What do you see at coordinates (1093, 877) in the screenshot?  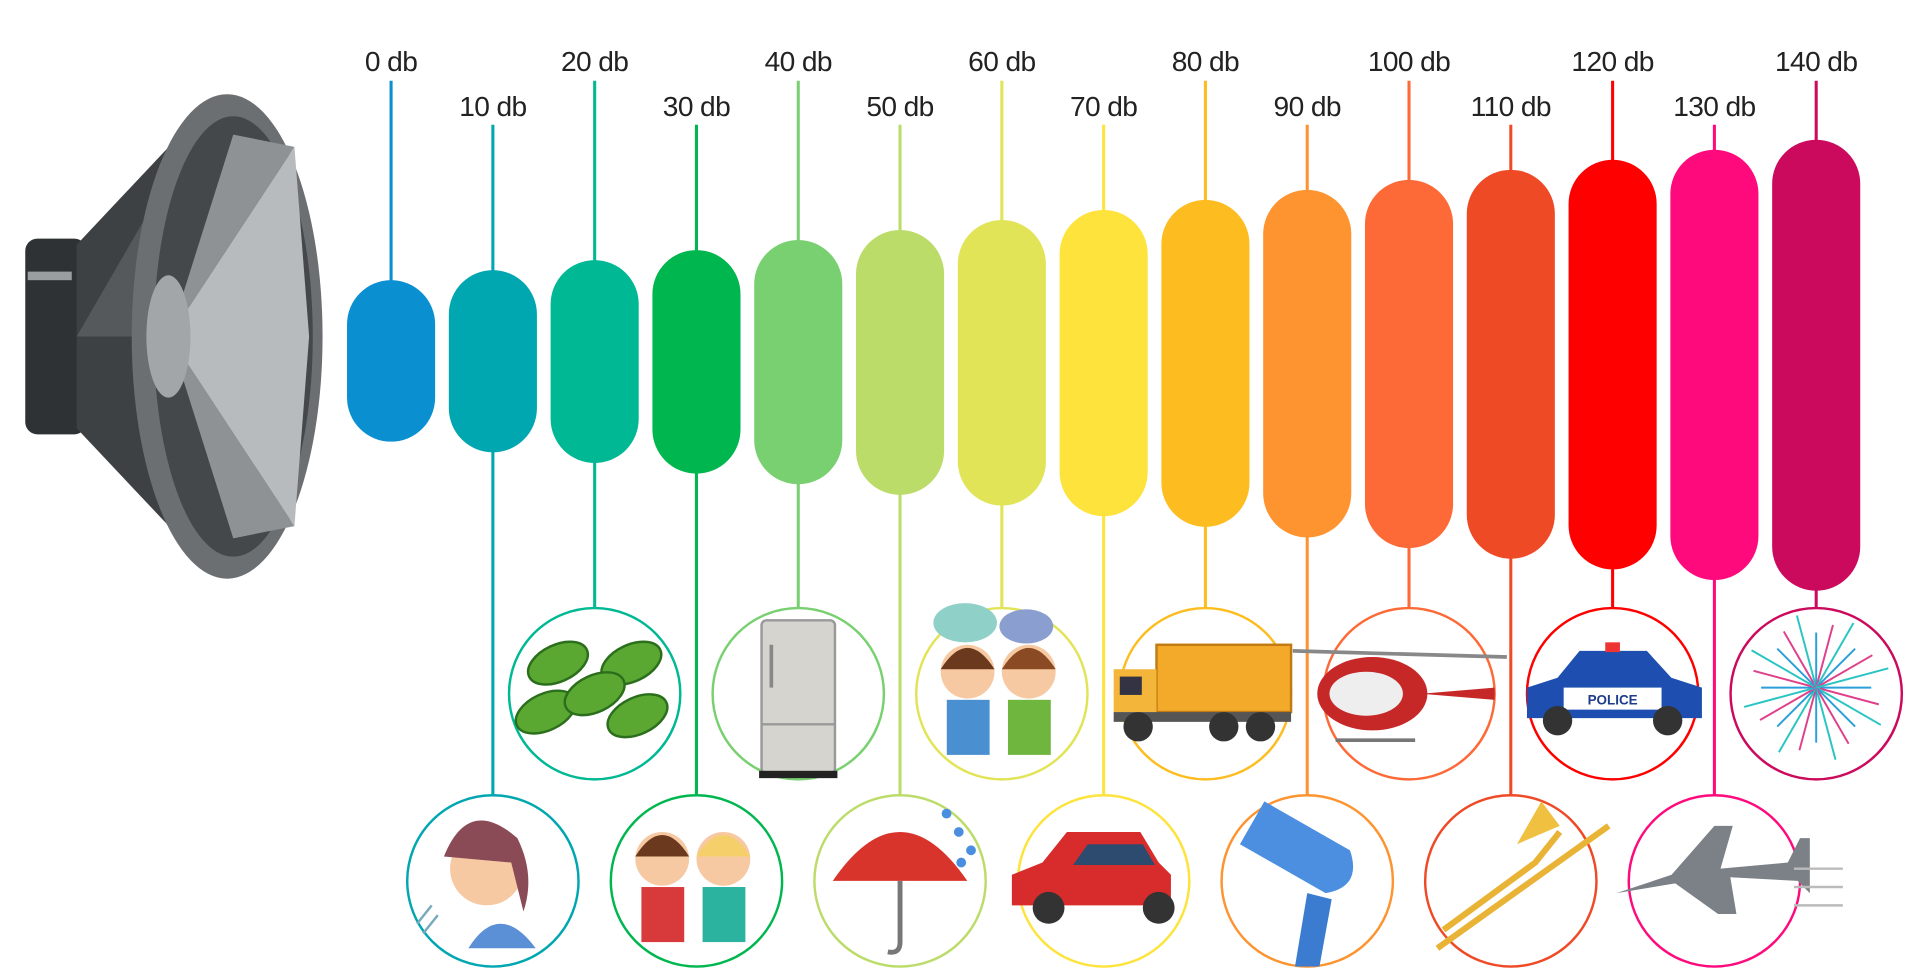 I see `car-icon` at bounding box center [1093, 877].